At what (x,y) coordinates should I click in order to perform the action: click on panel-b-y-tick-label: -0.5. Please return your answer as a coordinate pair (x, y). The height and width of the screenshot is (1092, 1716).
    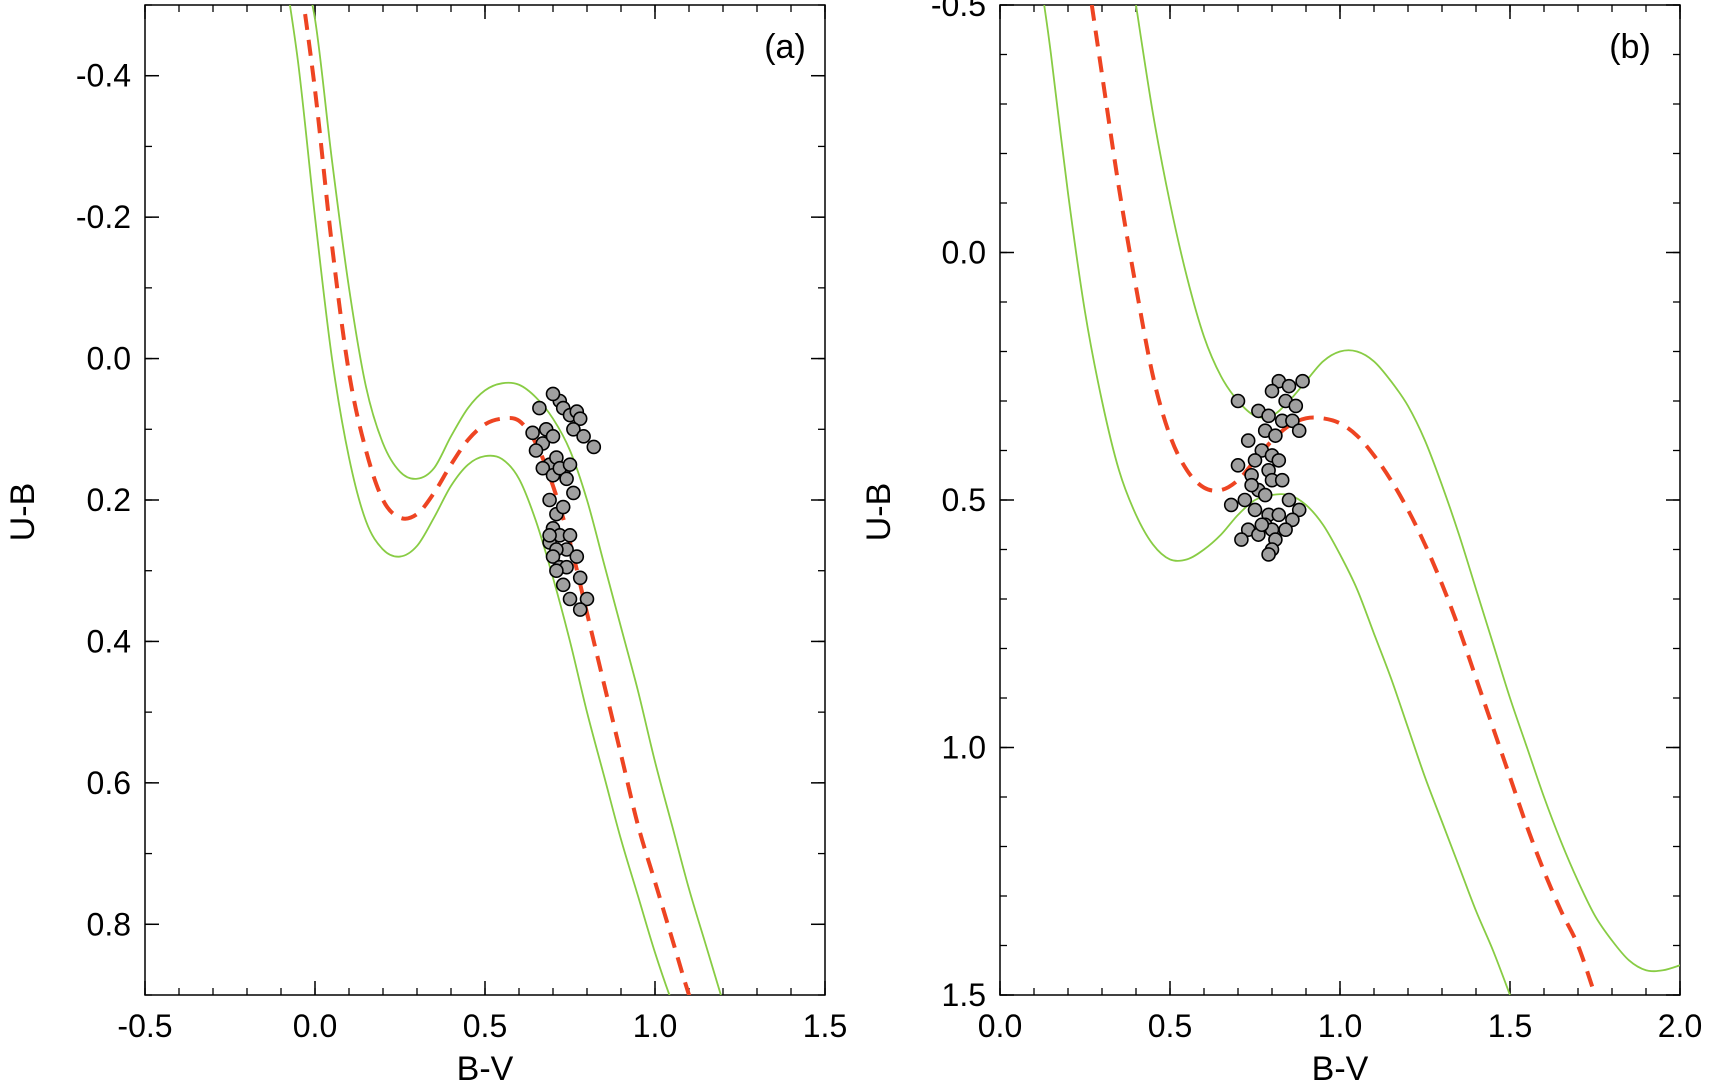
    Looking at the image, I should click on (958, 11).